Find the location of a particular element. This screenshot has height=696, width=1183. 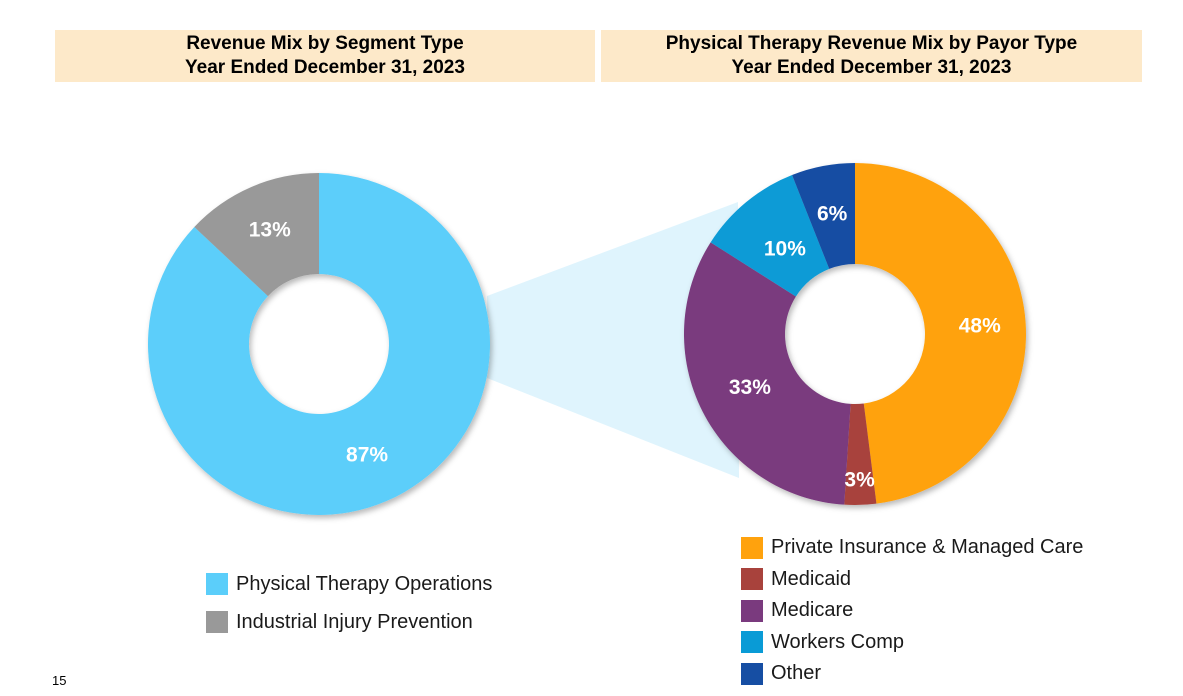

payor-chart-title-line2: Year Ended December 31, 2023 is located at coordinates (871, 67).